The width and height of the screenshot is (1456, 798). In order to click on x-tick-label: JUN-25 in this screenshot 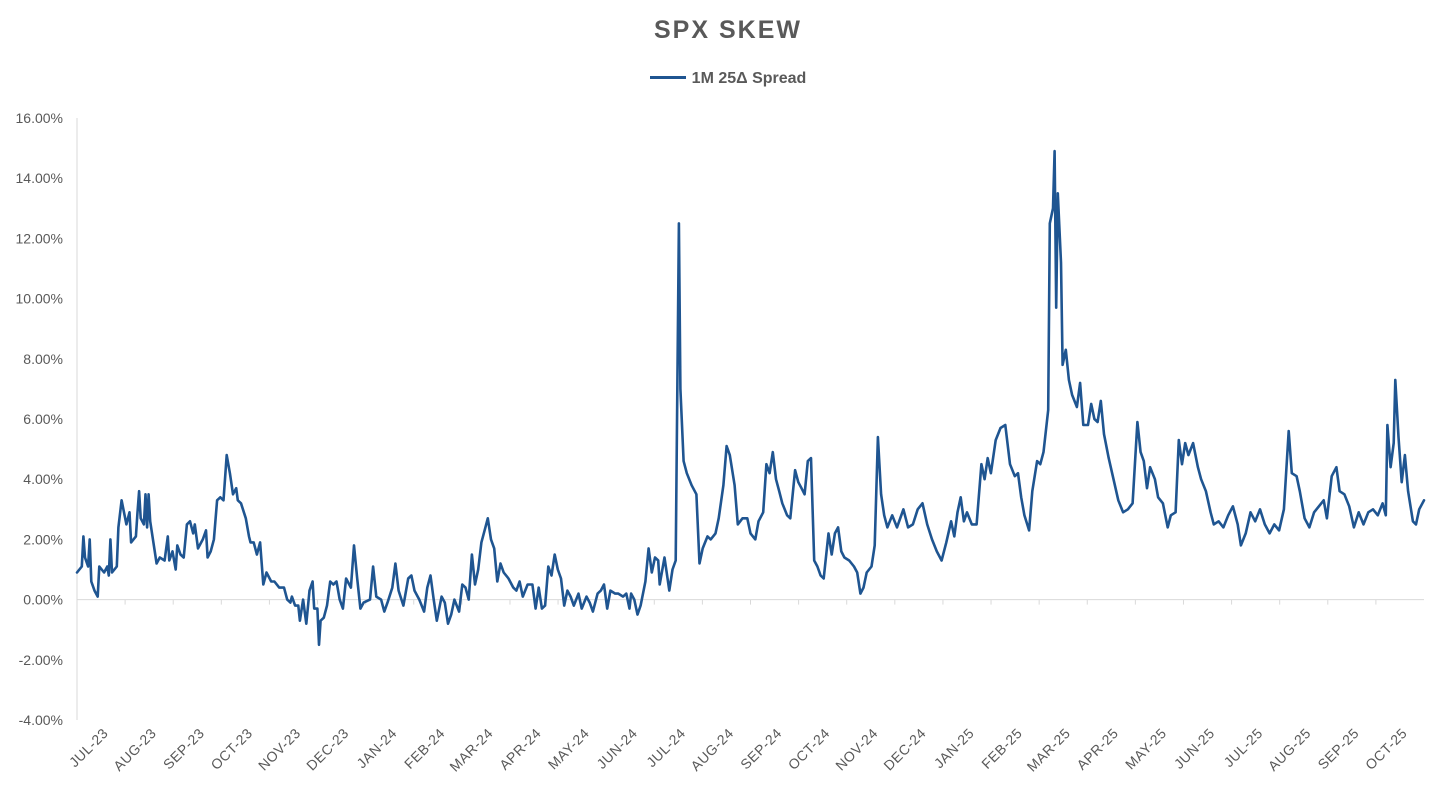, I will do `click(1194, 748)`.